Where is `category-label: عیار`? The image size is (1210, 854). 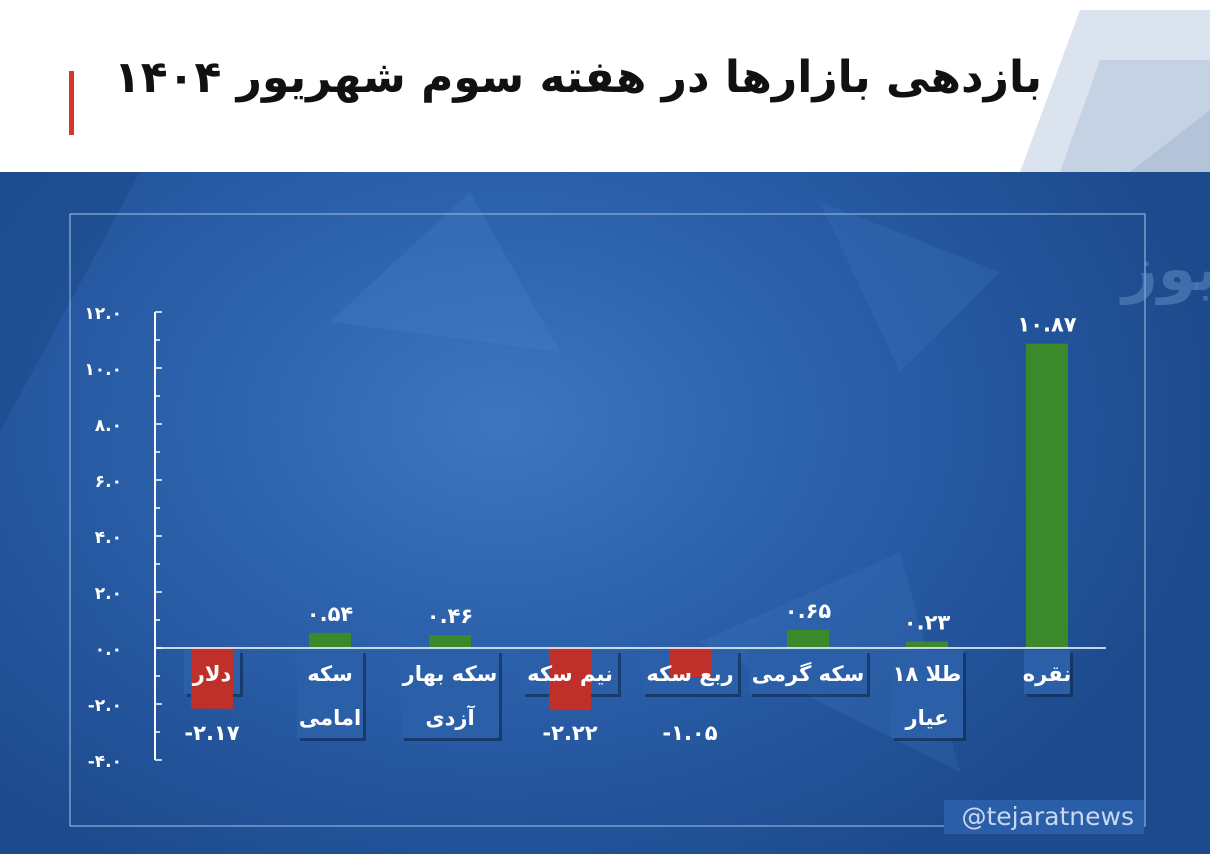
category-label: عیار is located at coordinates (927, 718).